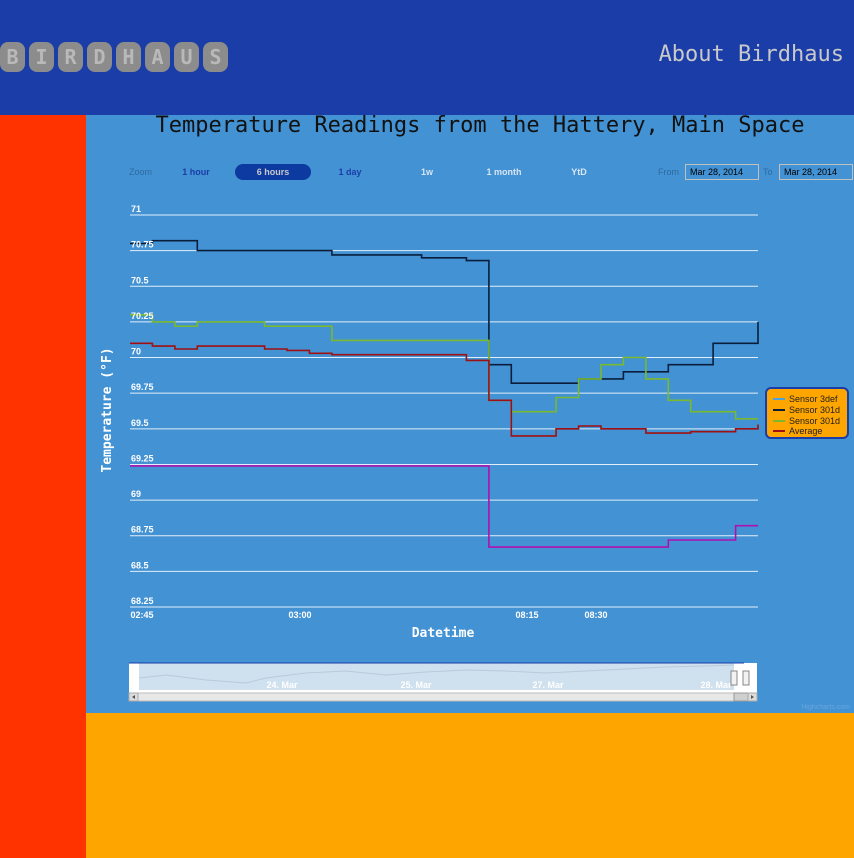 Image resolution: width=854 pixels, height=858 pixels. Describe the element at coordinates (716, 685) in the screenshot. I see `navigator-label: 28. Mar` at that location.